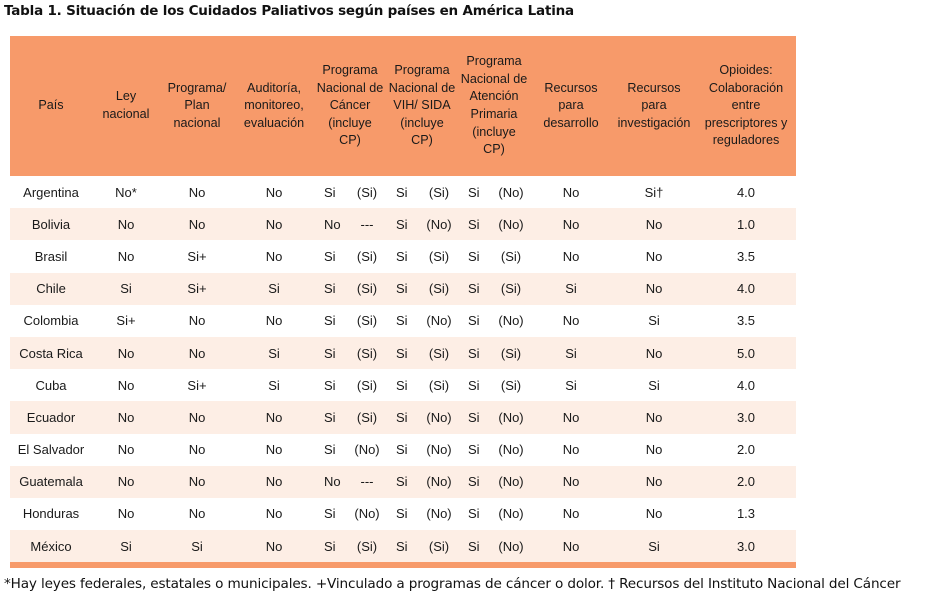  I want to click on table-row: Cuba No Si+ Si Si (Si) Si (Si) Si (Si) Si Si 4.0, so click(403, 385).